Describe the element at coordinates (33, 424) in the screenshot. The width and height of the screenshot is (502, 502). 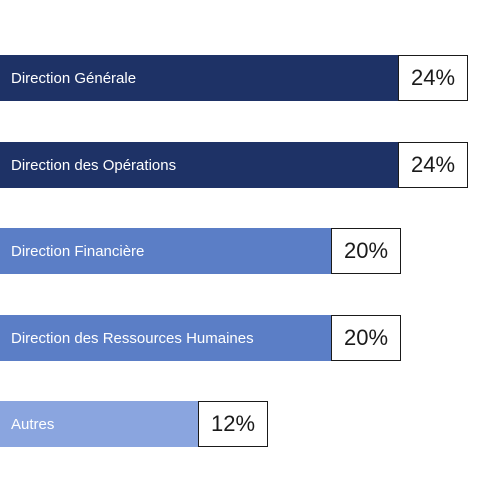
I see `category-label: Autres` at that location.